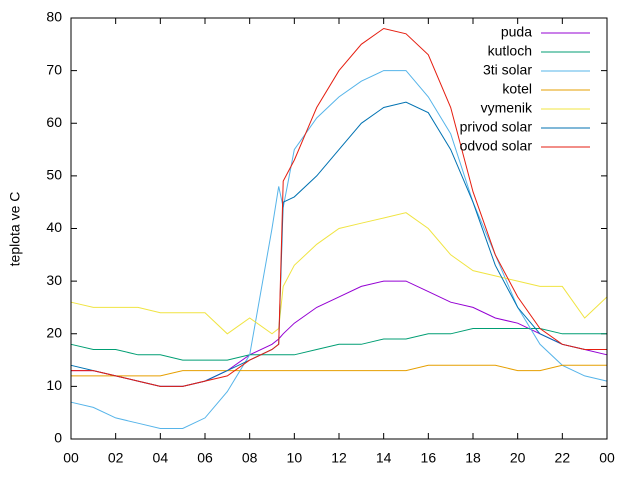 The image size is (640, 480). What do you see at coordinates (384, 458) in the screenshot?
I see `x-tick-label: 14` at bounding box center [384, 458].